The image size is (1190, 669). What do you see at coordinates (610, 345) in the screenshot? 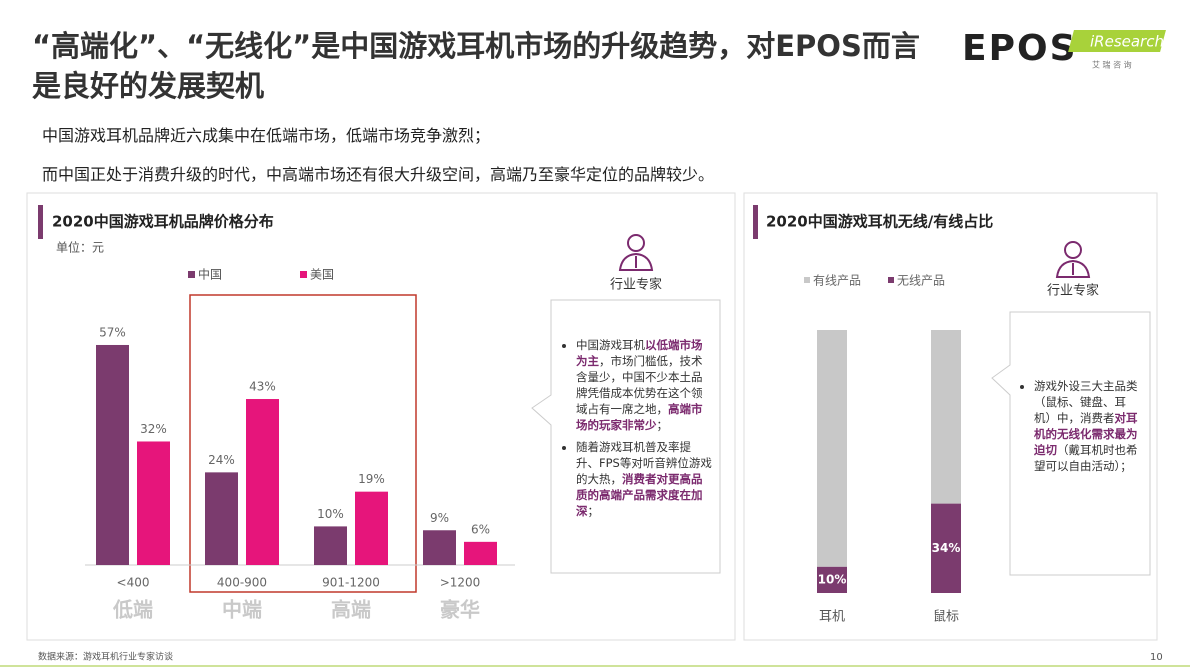
I see `bullet-text: 中国游戏耳机` at bounding box center [610, 345].